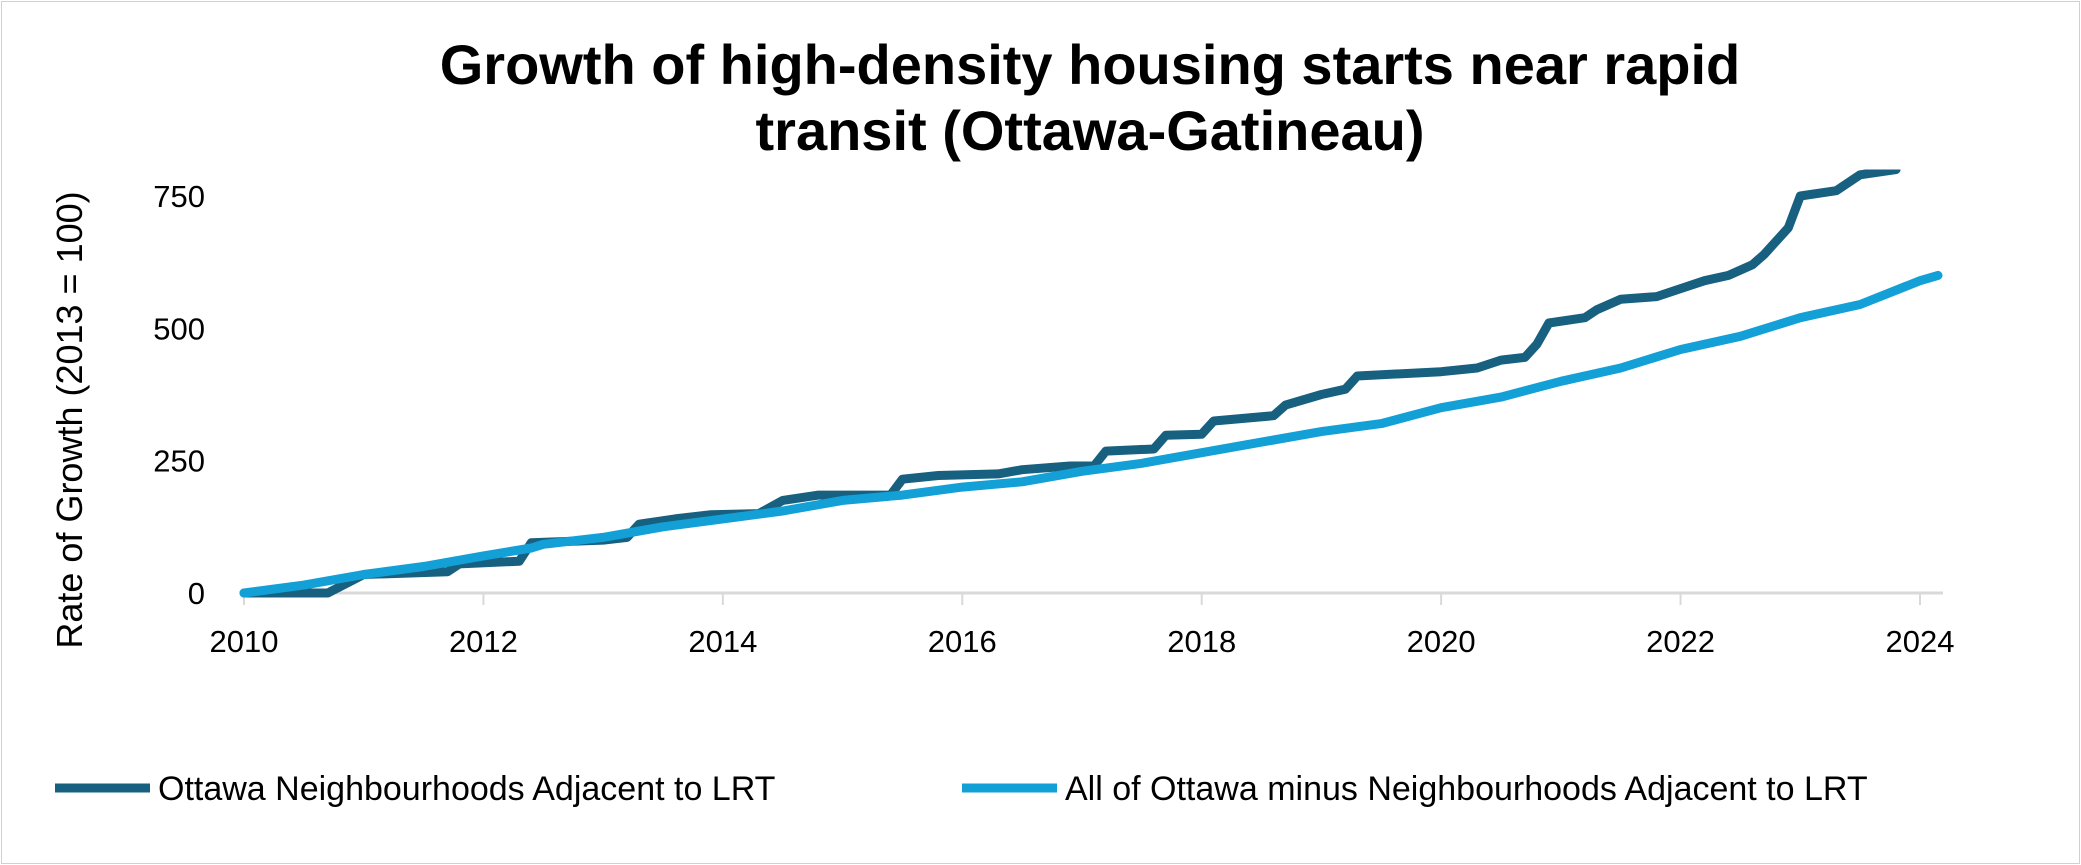 The image size is (2081, 865). What do you see at coordinates (196, 593) in the screenshot?
I see `y-tick-label: 0` at bounding box center [196, 593].